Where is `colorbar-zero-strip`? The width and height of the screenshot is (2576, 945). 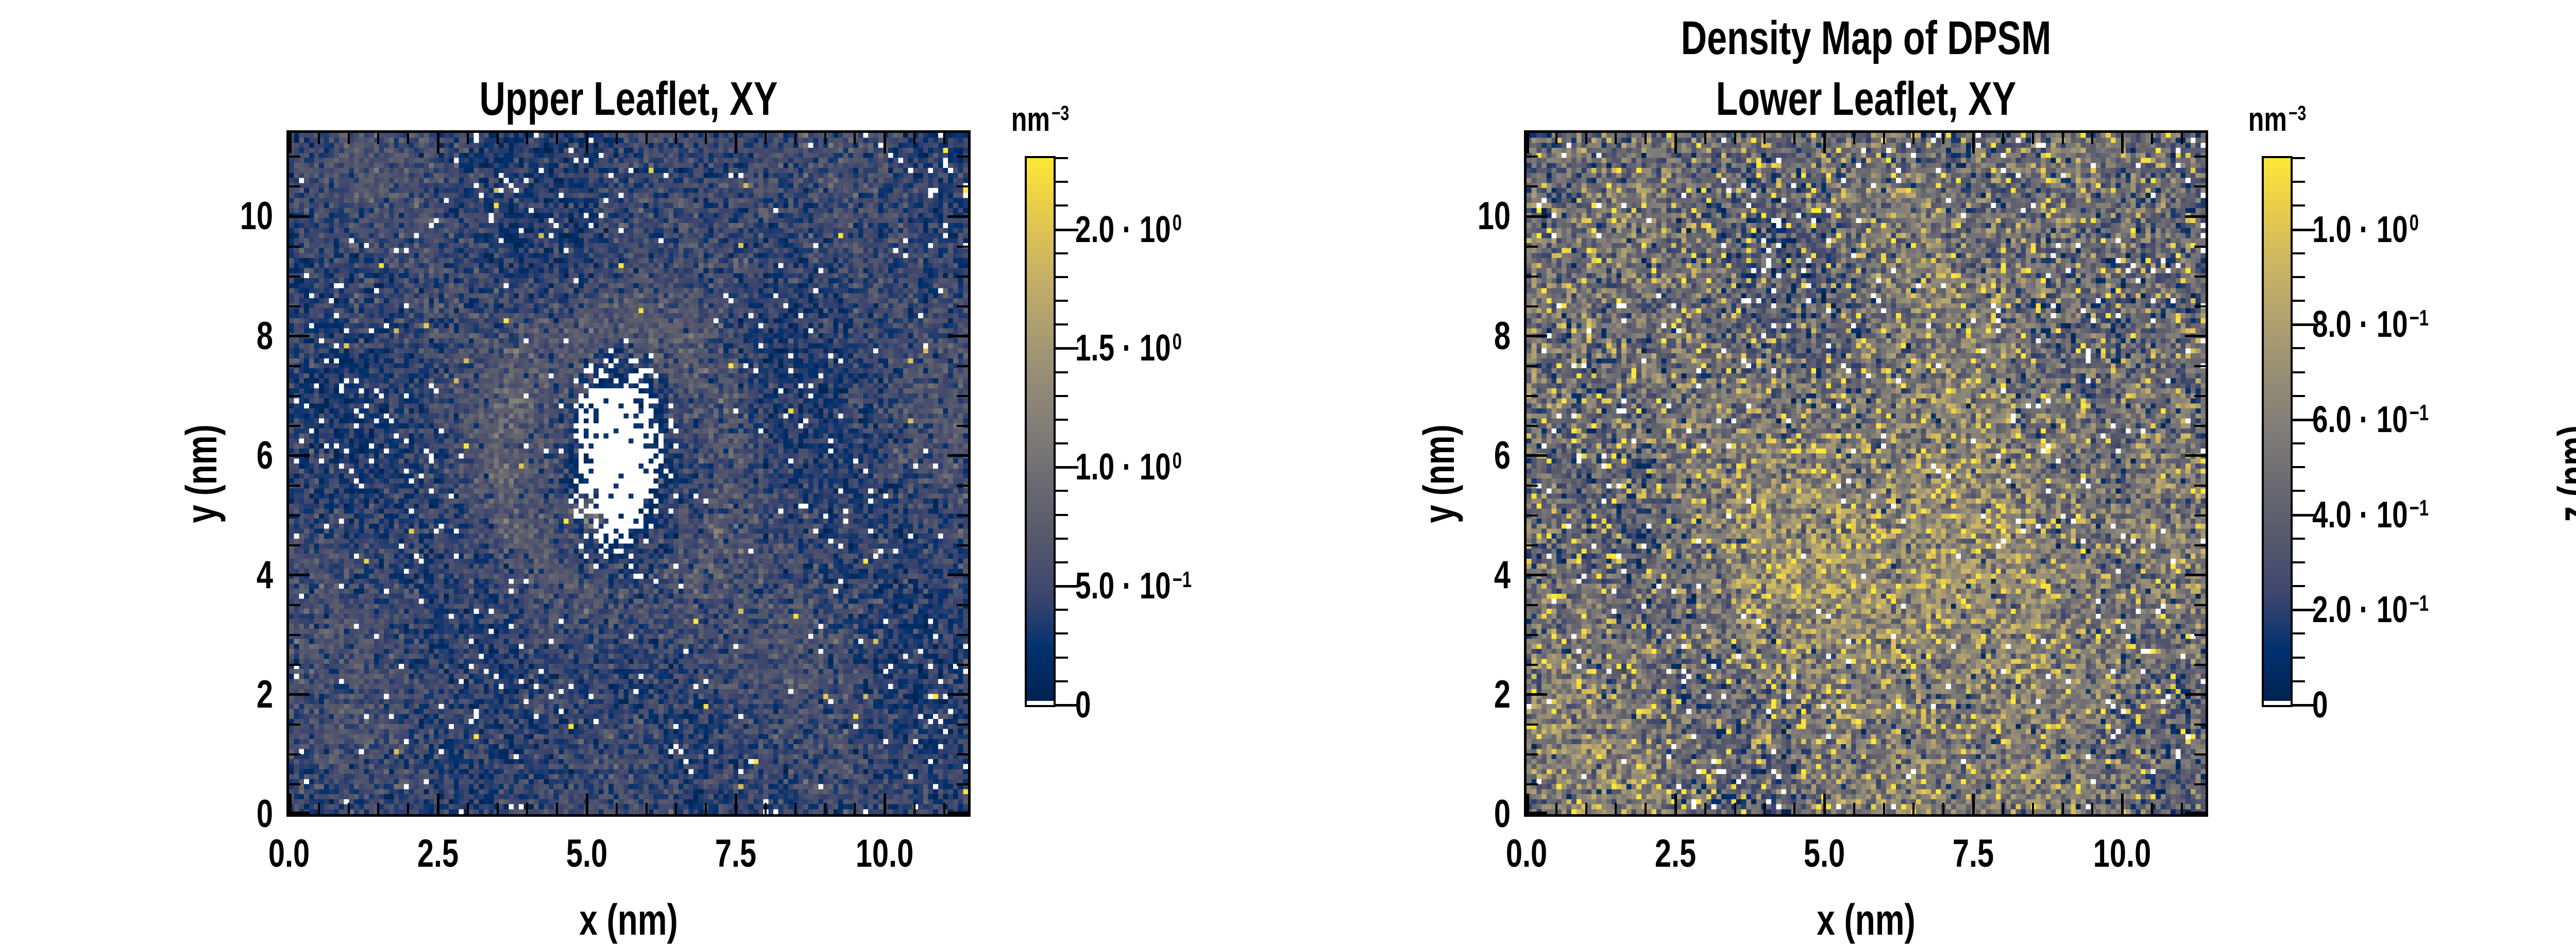
colorbar-zero-strip is located at coordinates (2277, 703).